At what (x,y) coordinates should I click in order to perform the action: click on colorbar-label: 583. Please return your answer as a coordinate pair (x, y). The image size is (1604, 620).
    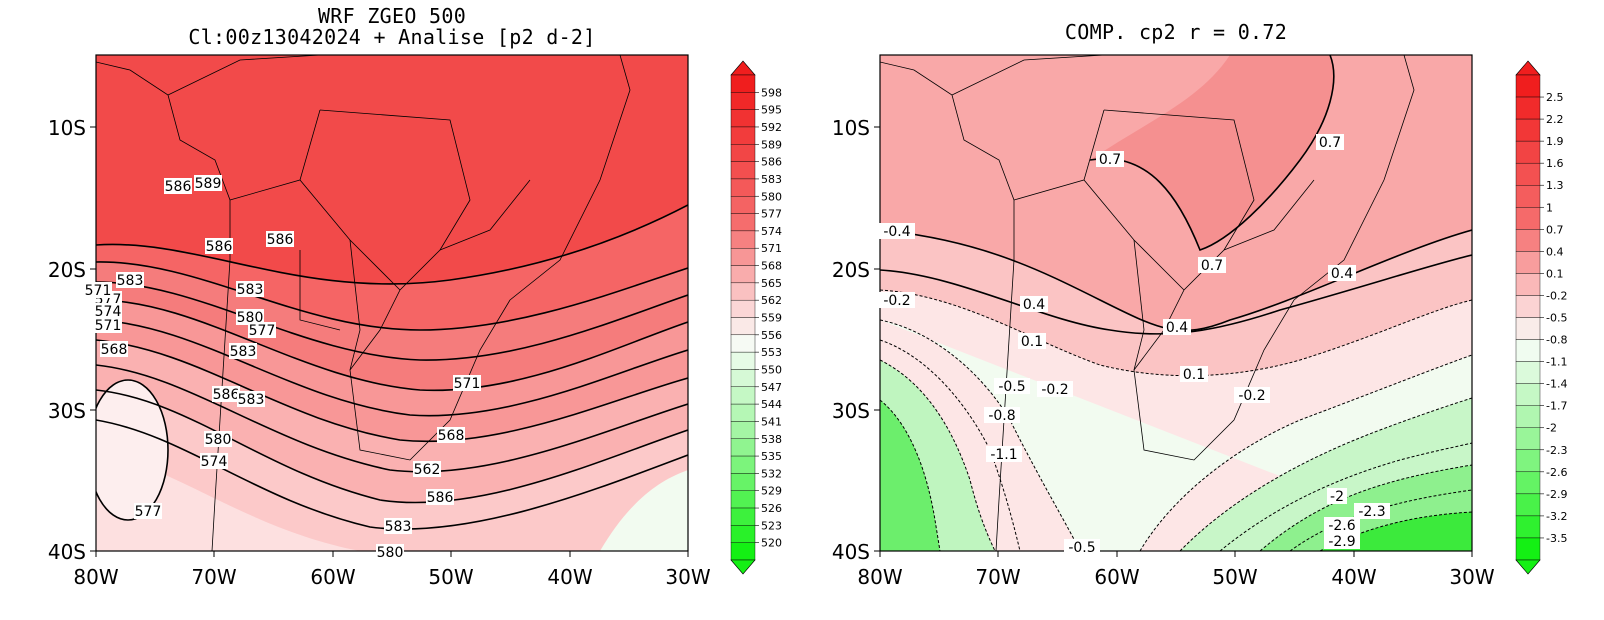
    Looking at the image, I should click on (771, 179).